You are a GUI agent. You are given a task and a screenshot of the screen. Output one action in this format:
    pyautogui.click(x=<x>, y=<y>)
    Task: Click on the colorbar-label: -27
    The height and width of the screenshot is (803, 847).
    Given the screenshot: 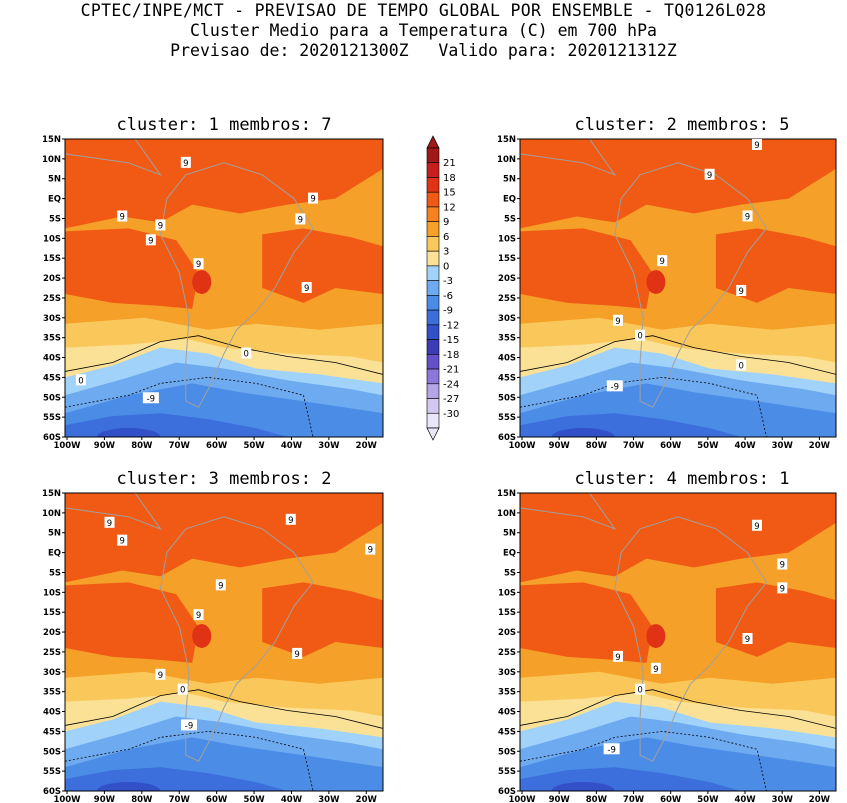 What is the action you would take?
    pyautogui.click(x=451, y=399)
    